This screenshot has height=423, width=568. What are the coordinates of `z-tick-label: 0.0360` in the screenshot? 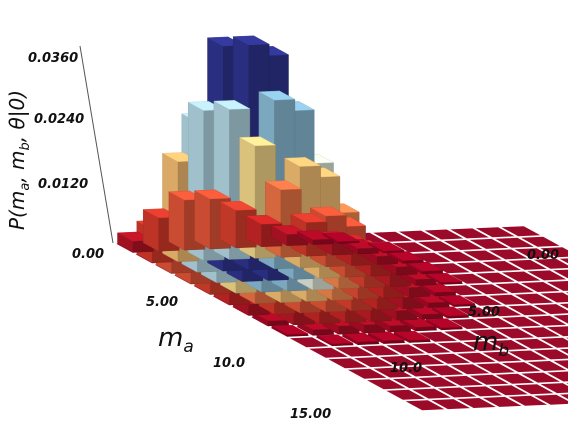 It's located at (53, 58).